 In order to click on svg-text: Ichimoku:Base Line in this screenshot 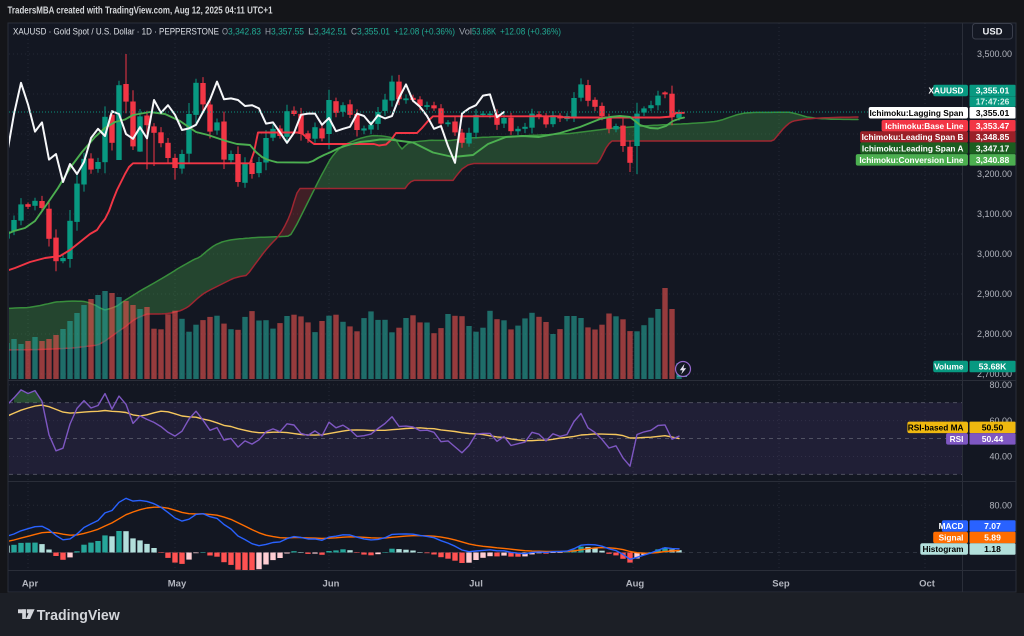, I will do `click(924, 126)`.